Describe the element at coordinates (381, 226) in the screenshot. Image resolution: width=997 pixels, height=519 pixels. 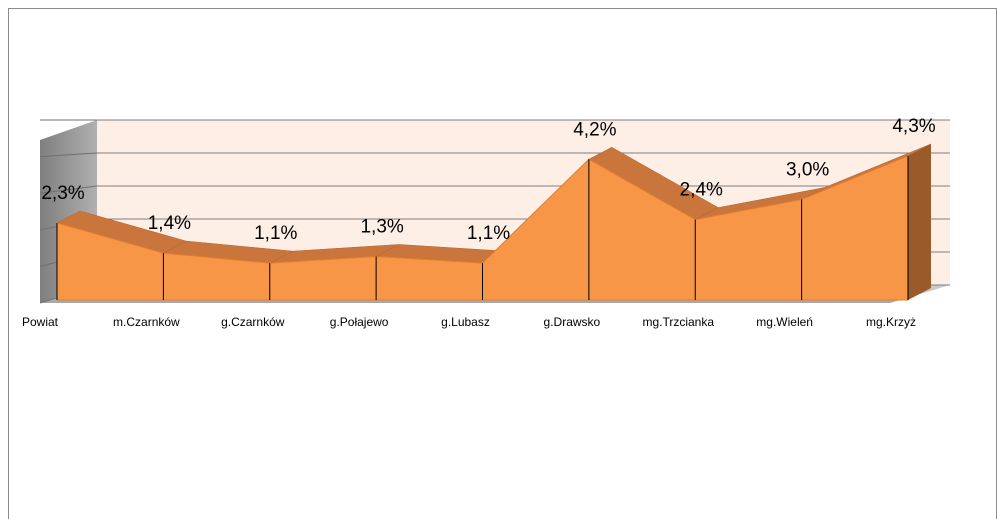
I see `value-label: 1,3%` at that location.